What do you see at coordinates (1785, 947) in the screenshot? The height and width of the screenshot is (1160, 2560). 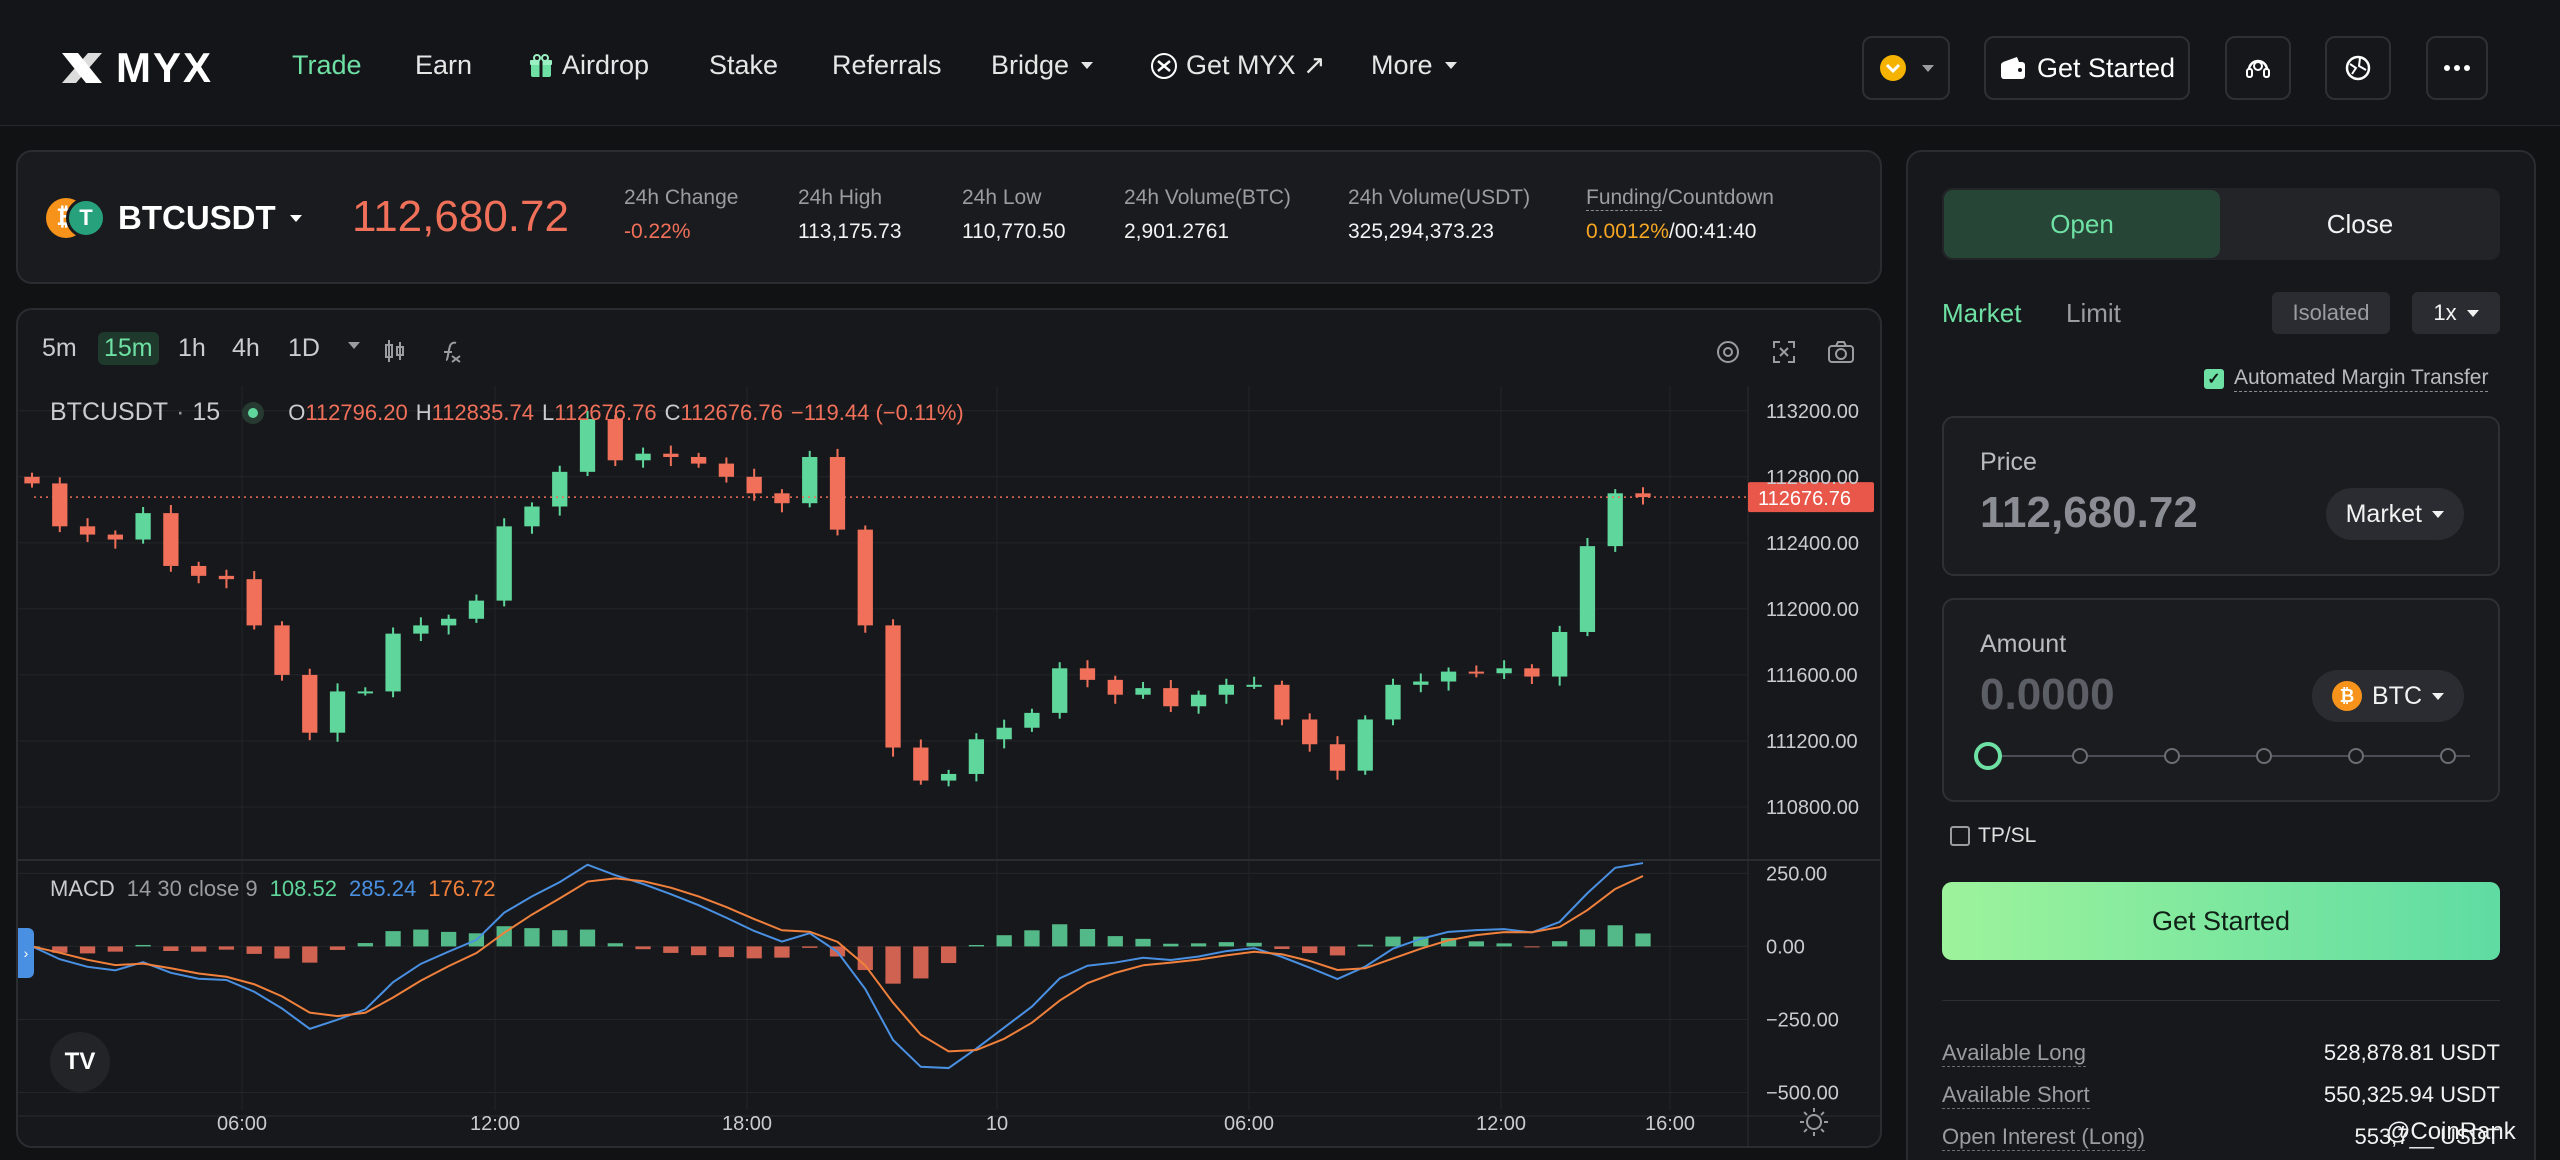 I see `macd-axis-label: 0.00` at bounding box center [1785, 947].